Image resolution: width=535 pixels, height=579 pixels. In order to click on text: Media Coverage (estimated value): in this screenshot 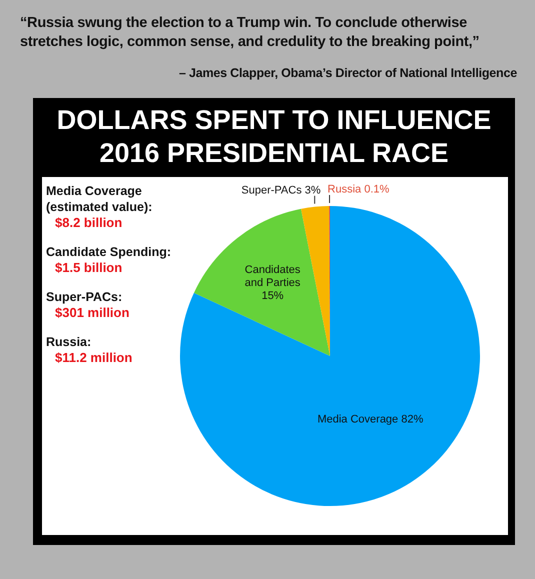, I will do `click(100, 199)`.